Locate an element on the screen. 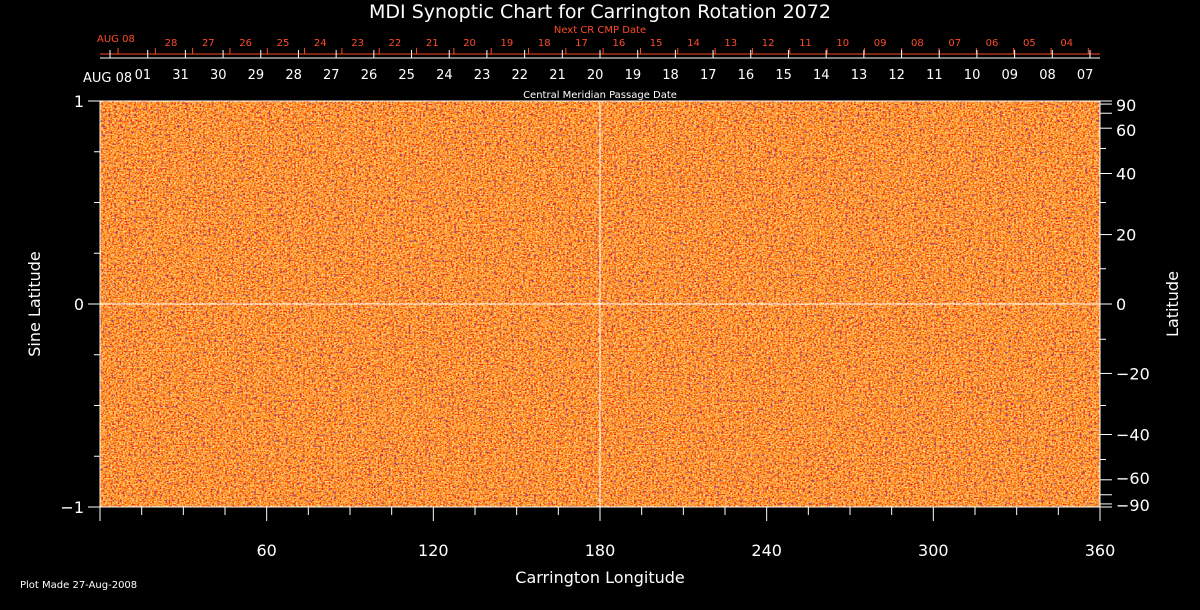 The height and width of the screenshot is (610, 1200). next-cr-date-label: 23 is located at coordinates (357, 43).